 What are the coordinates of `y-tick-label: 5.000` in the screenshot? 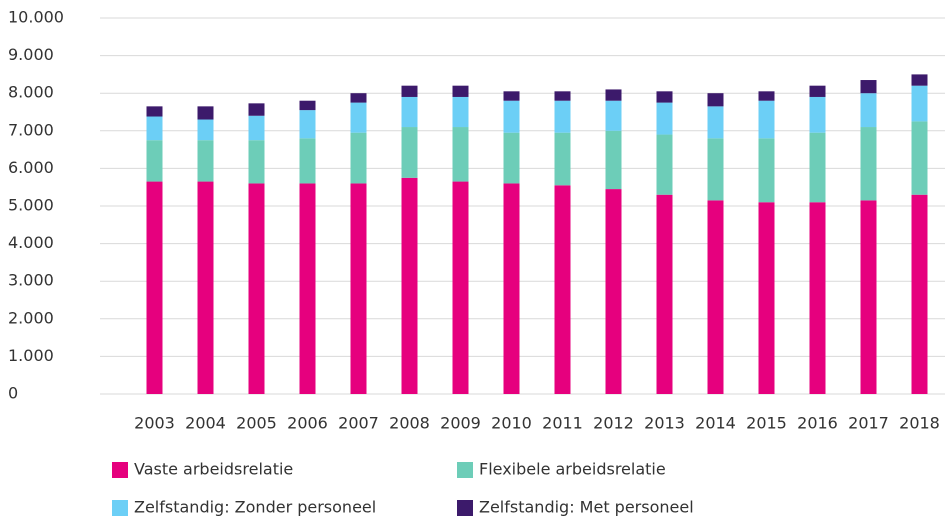 It's located at (31, 205).